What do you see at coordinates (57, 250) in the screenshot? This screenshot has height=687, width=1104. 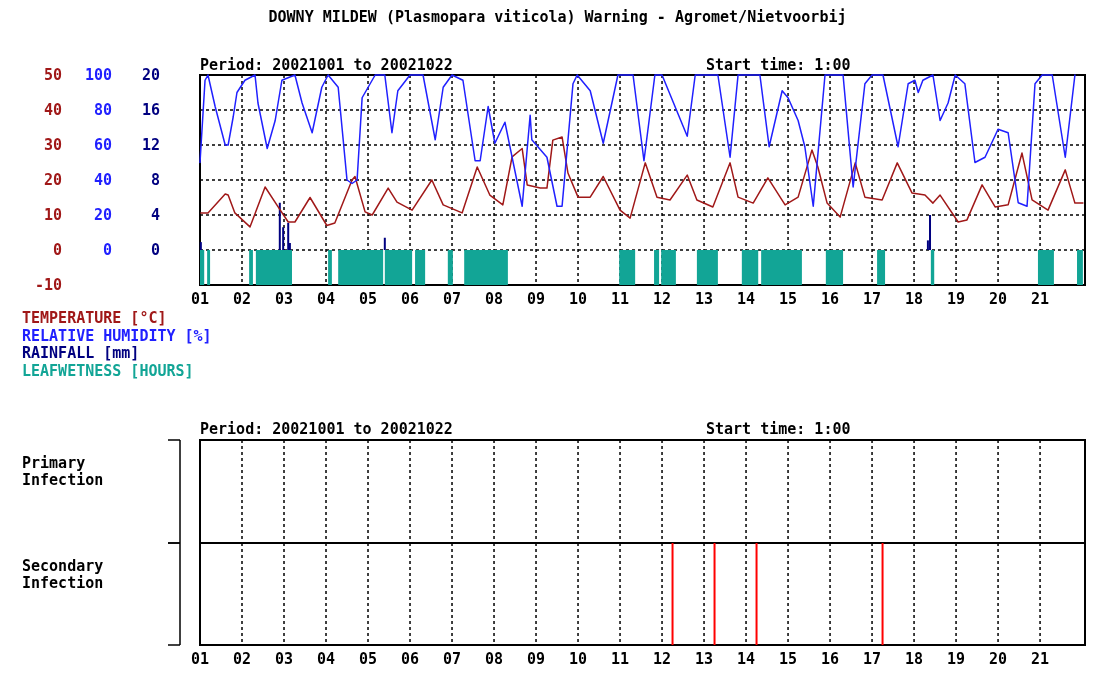 I see `y-tick-label: 0` at bounding box center [57, 250].